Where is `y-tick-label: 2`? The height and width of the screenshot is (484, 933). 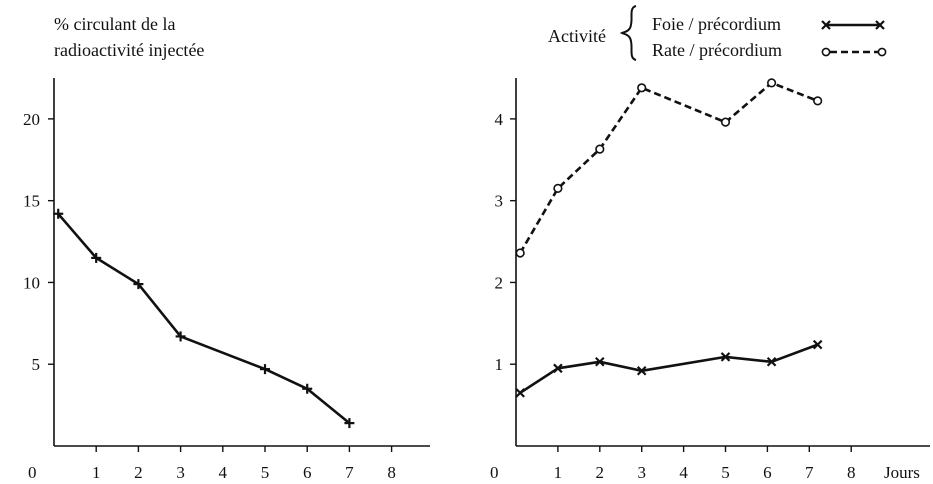 y-tick-label: 2 is located at coordinates (499, 282).